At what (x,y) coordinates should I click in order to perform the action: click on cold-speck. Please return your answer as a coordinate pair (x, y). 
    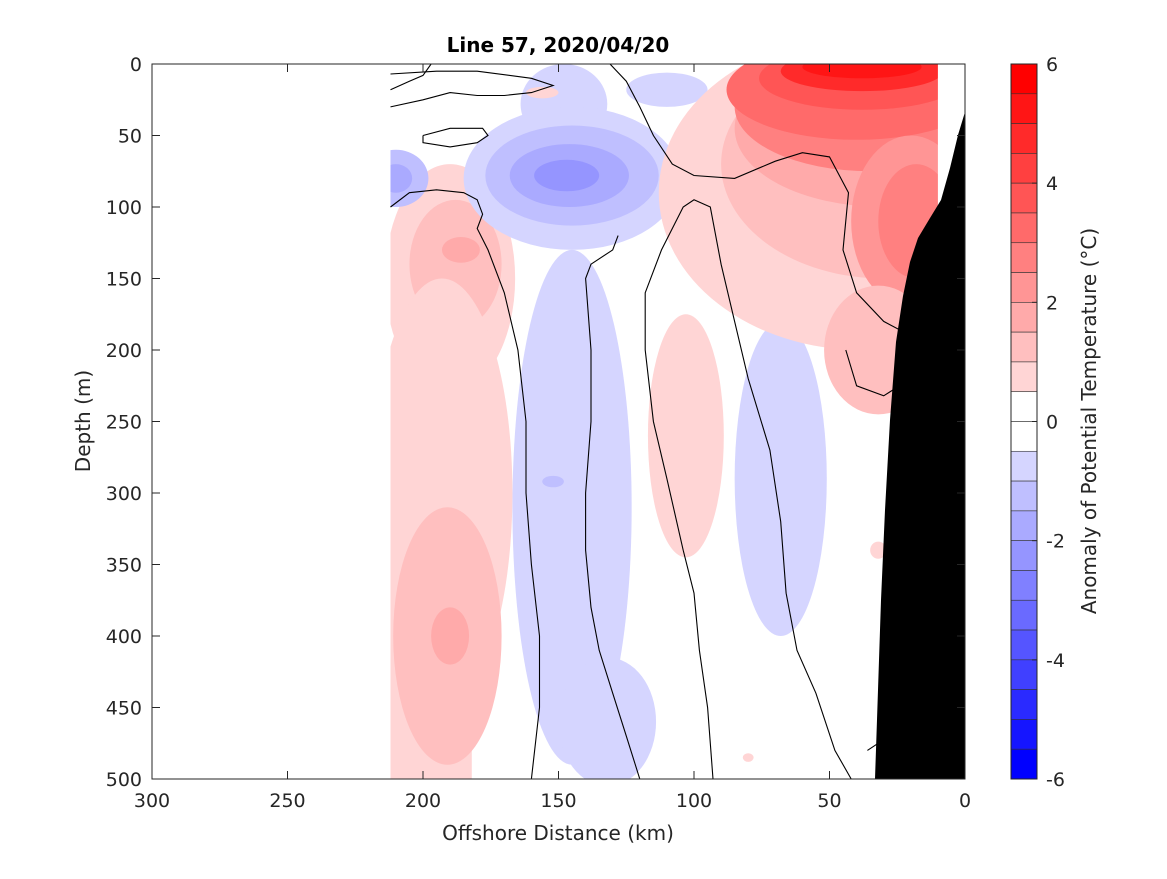
    Looking at the image, I should click on (553, 481).